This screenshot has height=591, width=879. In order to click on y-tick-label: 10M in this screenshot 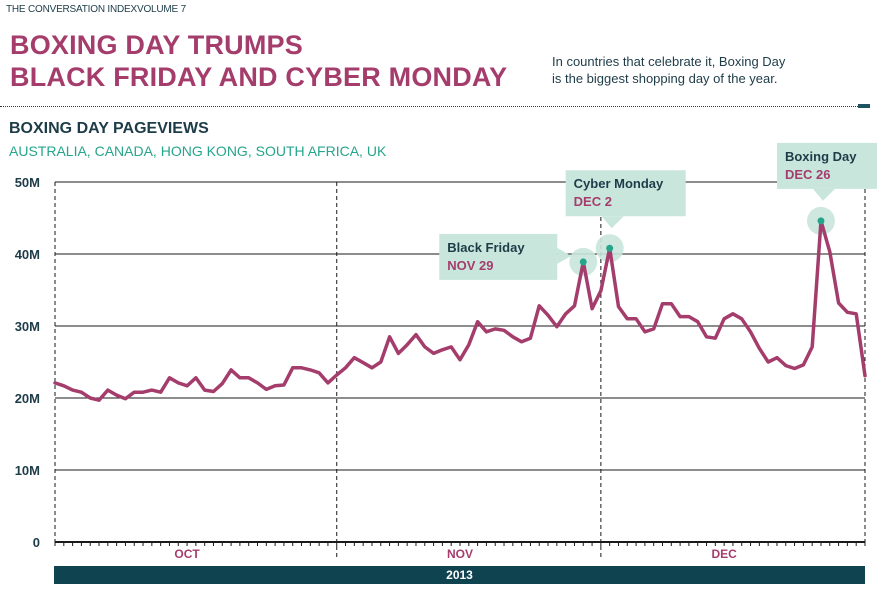, I will do `click(27, 470)`.